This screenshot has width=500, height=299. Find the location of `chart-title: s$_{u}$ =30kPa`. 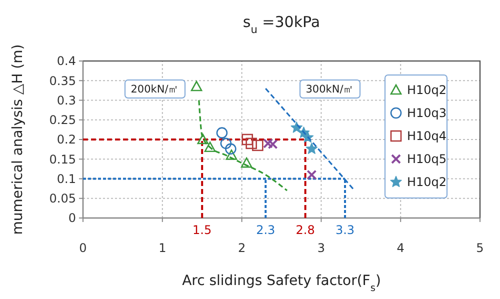

chart-title: s$_{u}$ =30kPa is located at coordinates (281, 24).